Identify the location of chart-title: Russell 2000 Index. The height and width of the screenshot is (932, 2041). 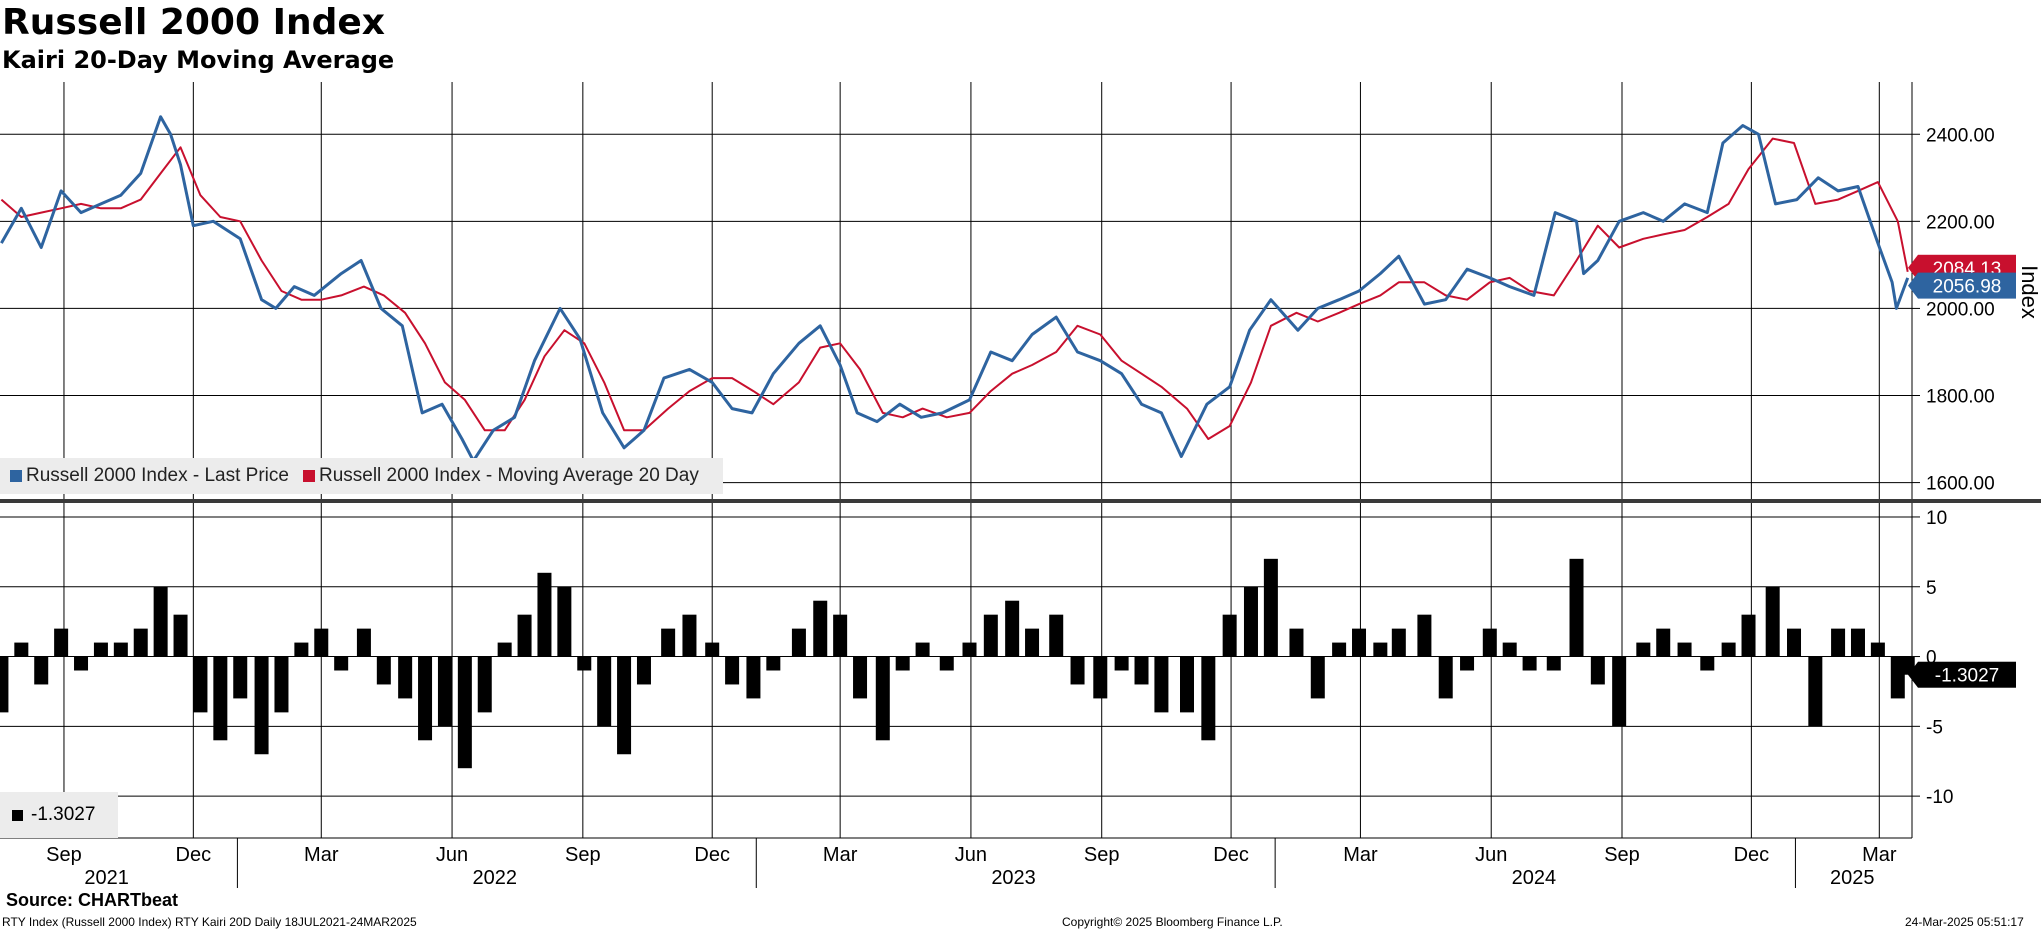
(193, 22).